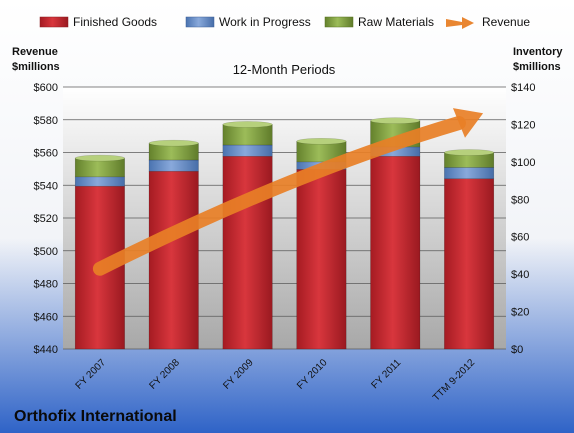  I want to click on left-tick-label: $480, so click(46, 285).